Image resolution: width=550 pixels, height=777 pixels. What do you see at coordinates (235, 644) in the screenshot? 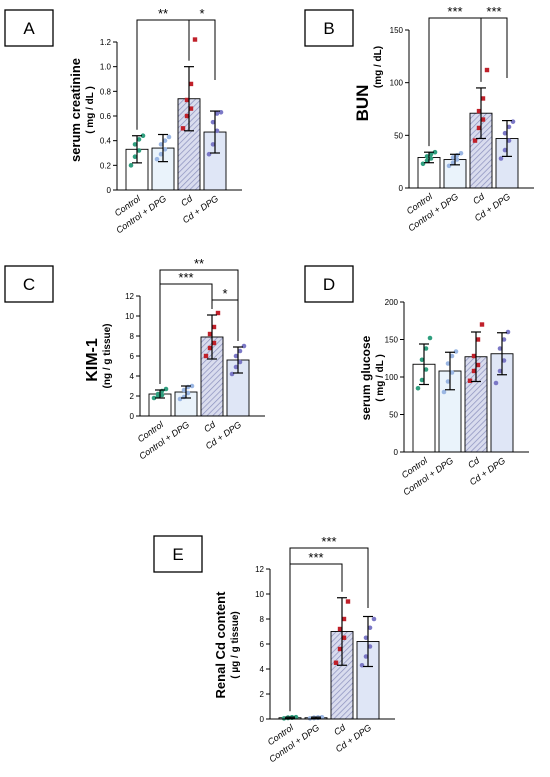
I see `y-axis-unit: ( µg / g tissue)` at bounding box center [235, 644].